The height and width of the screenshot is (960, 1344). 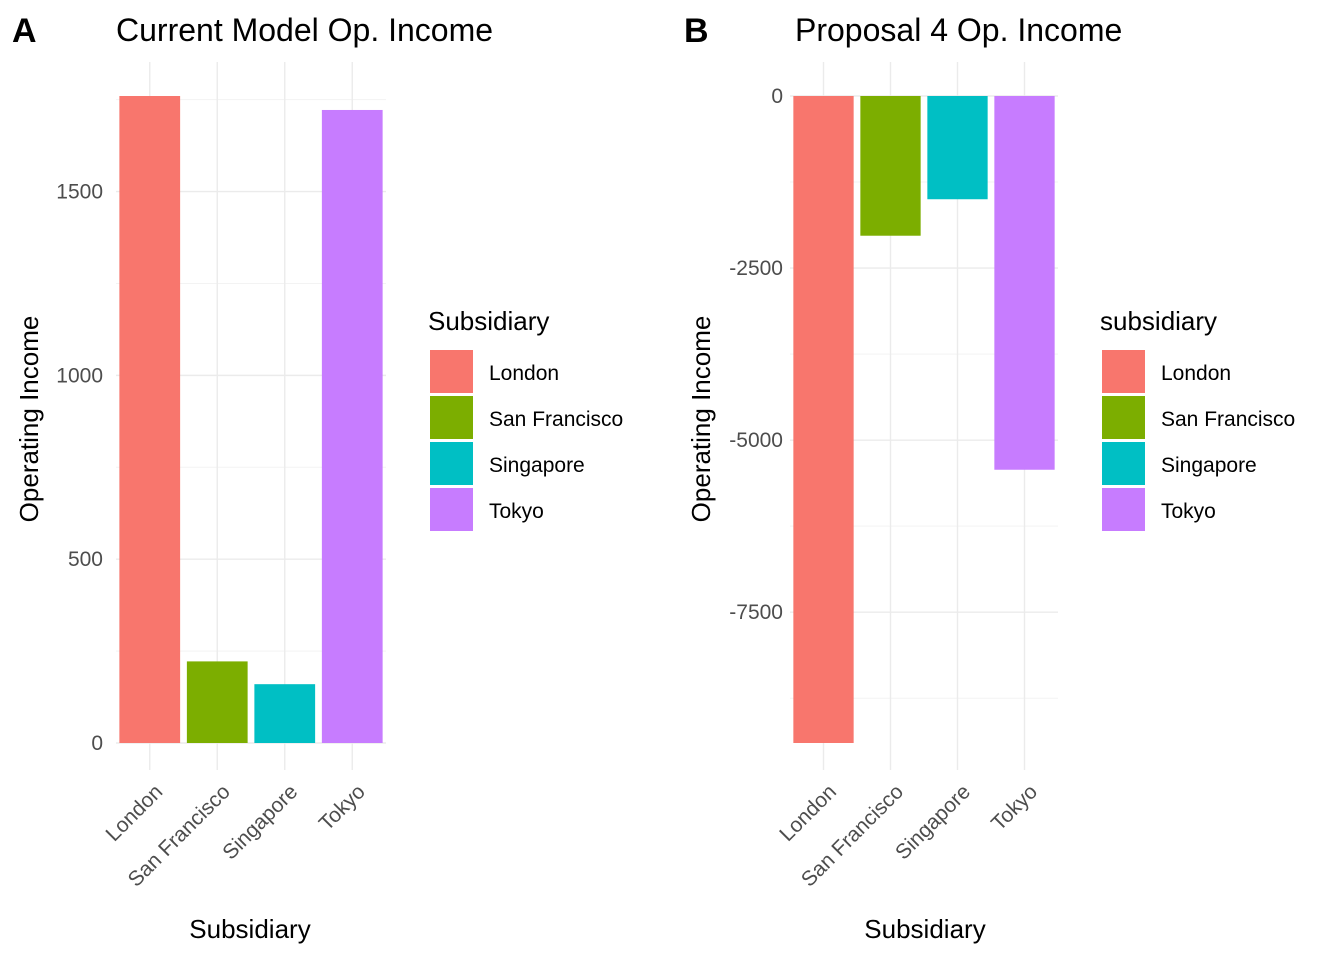 I want to click on y-tick-label: -5000, so click(x=756, y=440).